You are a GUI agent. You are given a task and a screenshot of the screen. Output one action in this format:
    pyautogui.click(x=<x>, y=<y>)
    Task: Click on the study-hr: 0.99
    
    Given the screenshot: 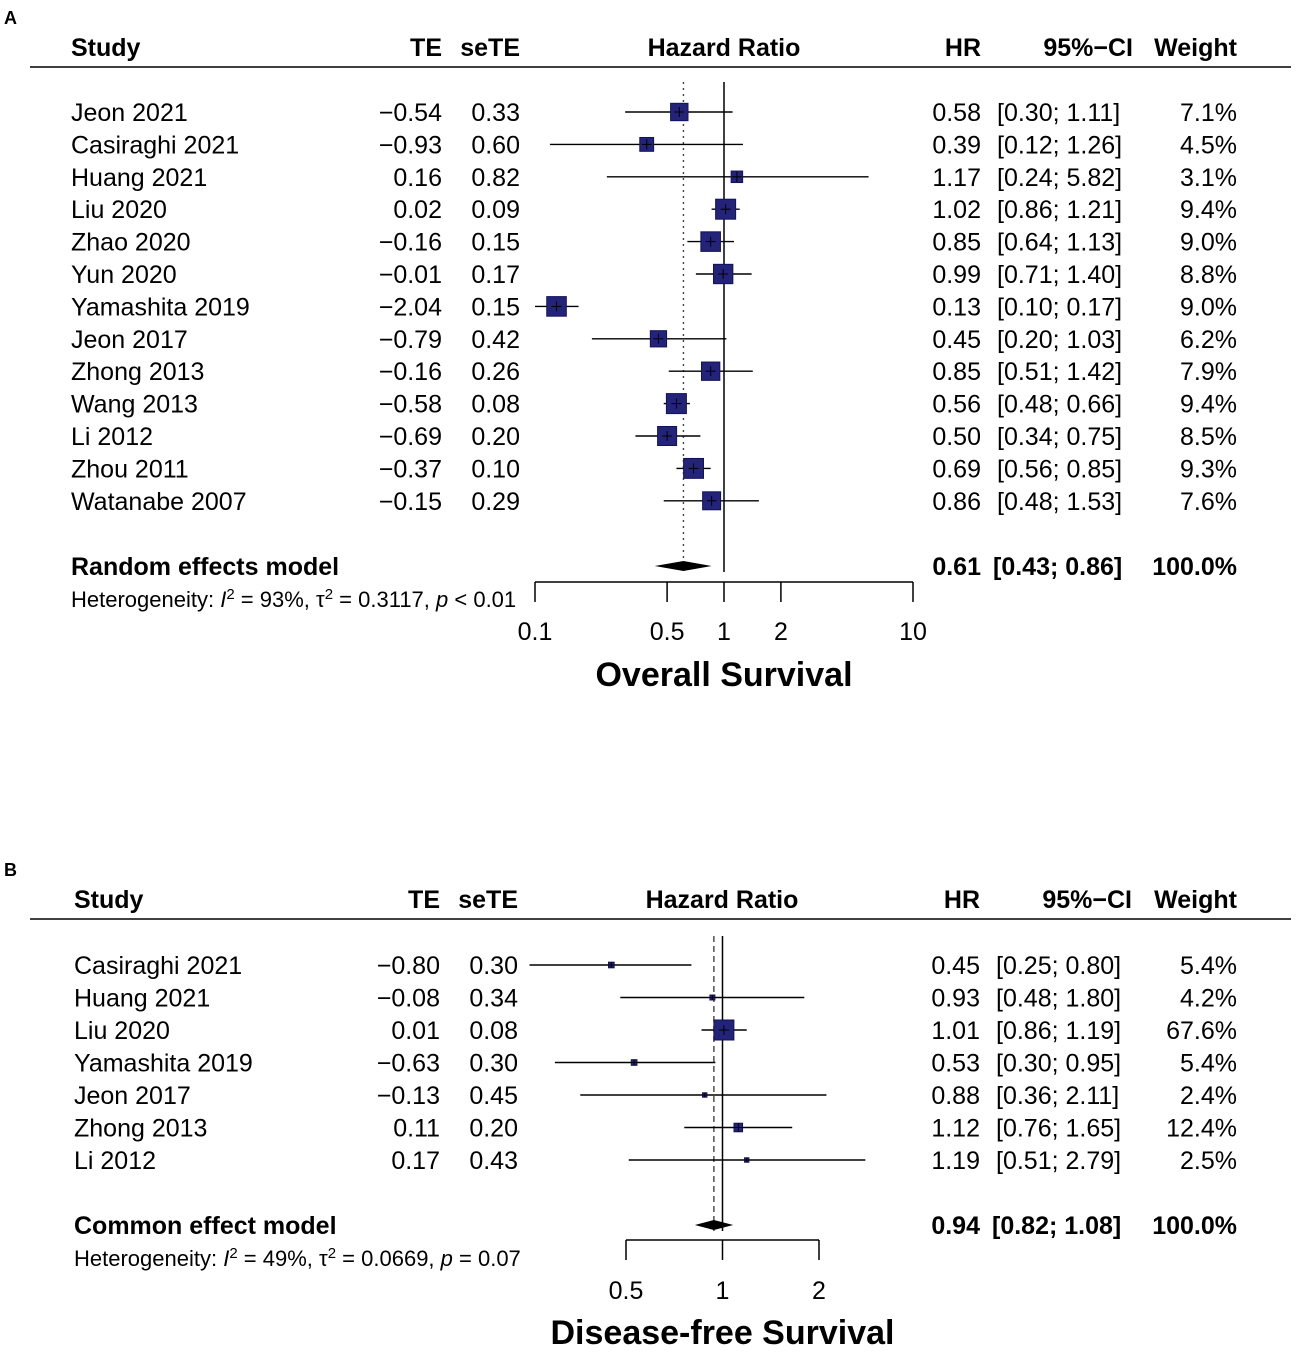 What is the action you would take?
    pyautogui.click(x=956, y=275)
    